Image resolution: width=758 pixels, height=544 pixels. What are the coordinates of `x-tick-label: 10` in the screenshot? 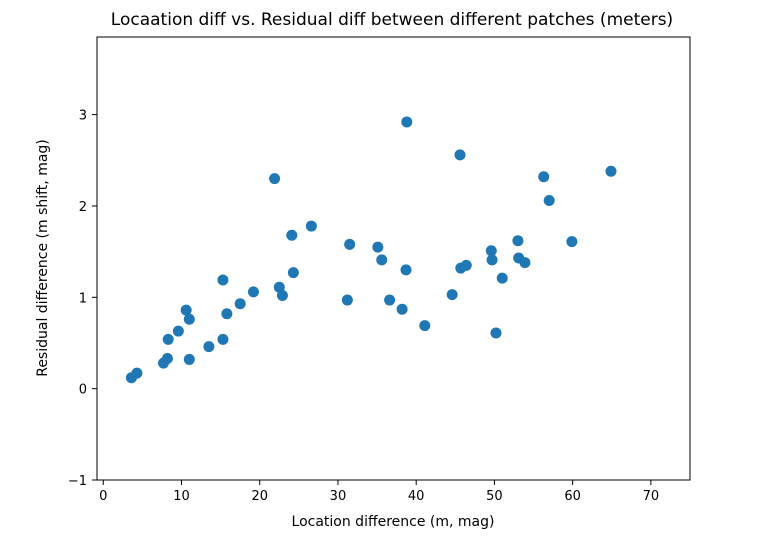 It's located at (181, 496).